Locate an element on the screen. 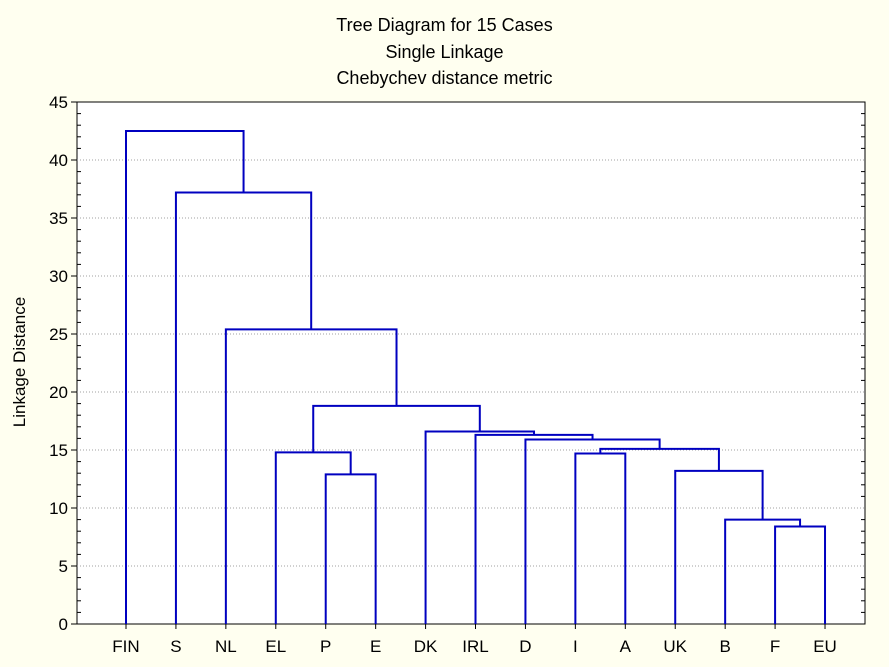  x-axis: FIN S NL EL P E DK IRL D I A UK B F EU is located at coordinates (474, 640).